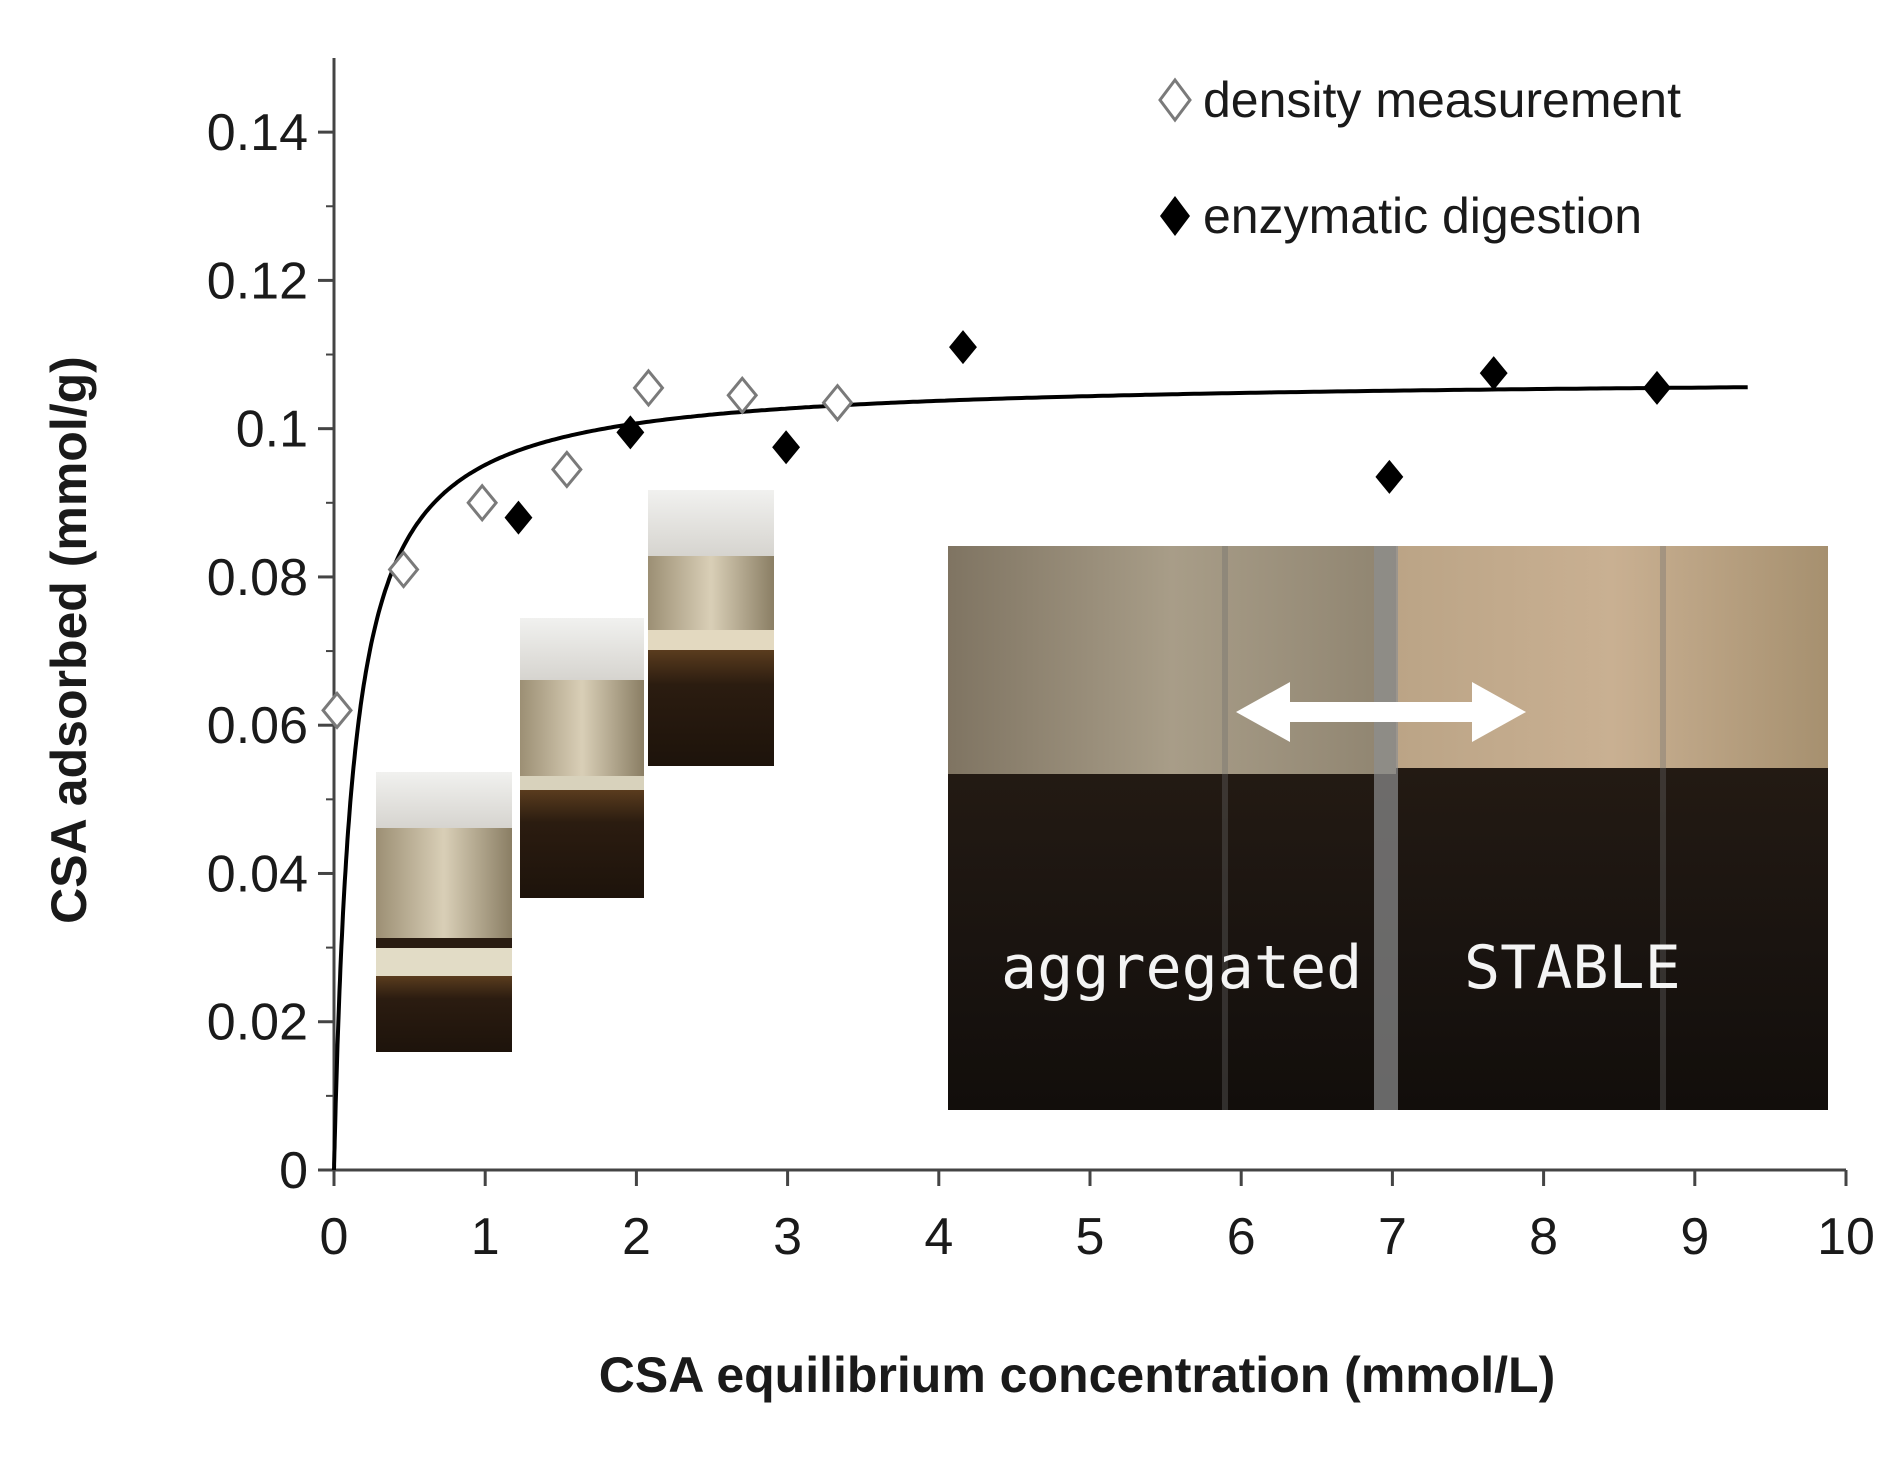 The width and height of the screenshot is (1903, 1462). Describe the element at coordinates (272, 430) in the screenshot. I see `y-tick-label: 0.1` at that location.